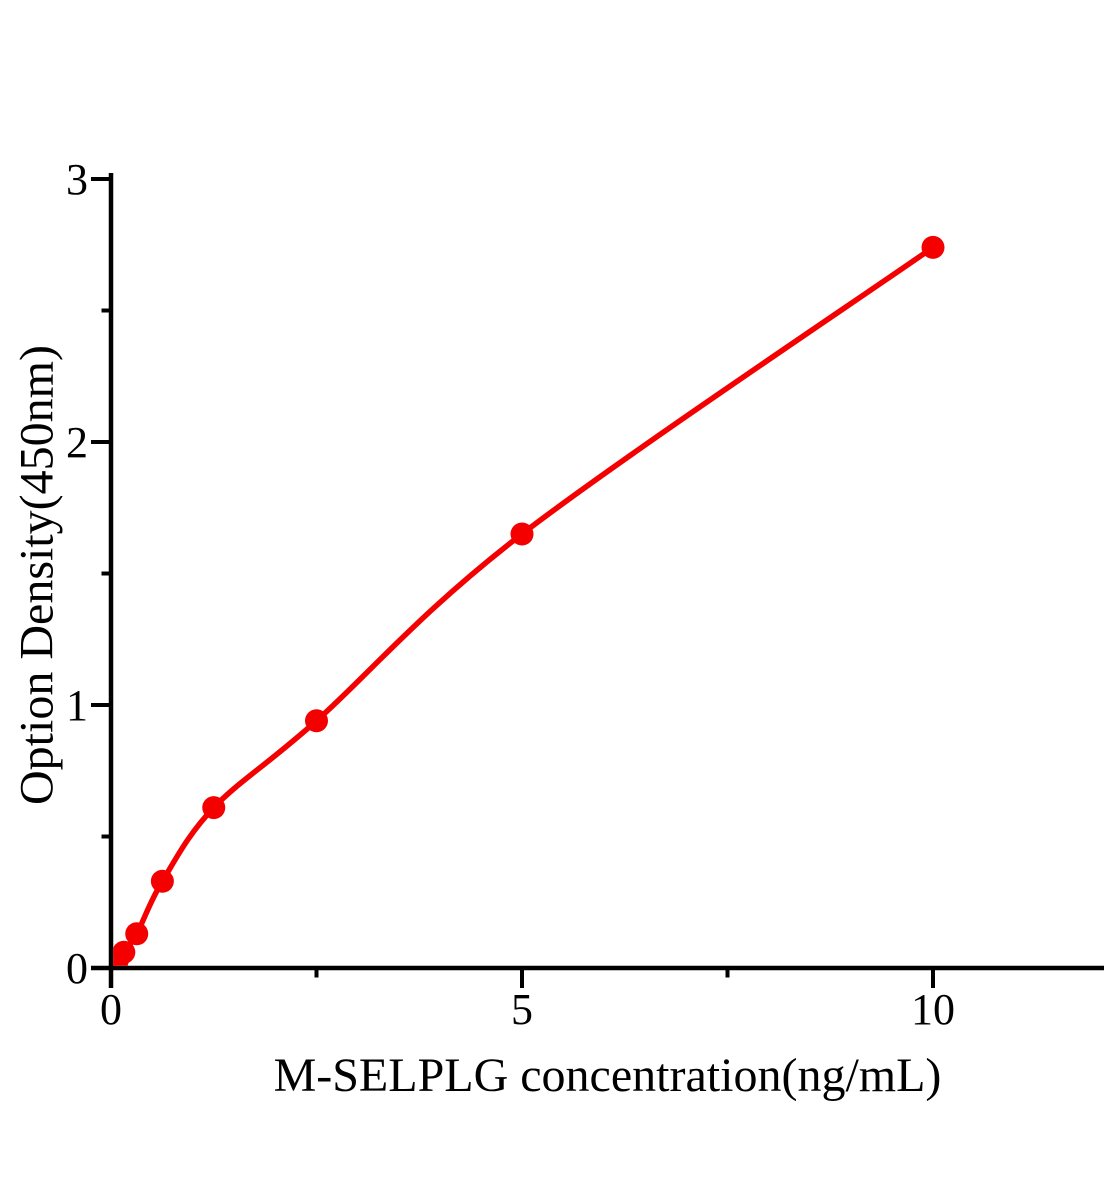 The width and height of the screenshot is (1104, 1200). What do you see at coordinates (522, 1009) in the screenshot?
I see `x-tick-label: 5` at bounding box center [522, 1009].